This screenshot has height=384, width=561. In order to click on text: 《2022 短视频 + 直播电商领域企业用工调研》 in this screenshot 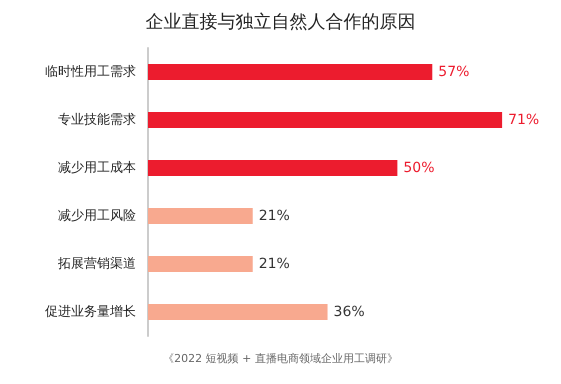, I will do `click(280, 358)`.